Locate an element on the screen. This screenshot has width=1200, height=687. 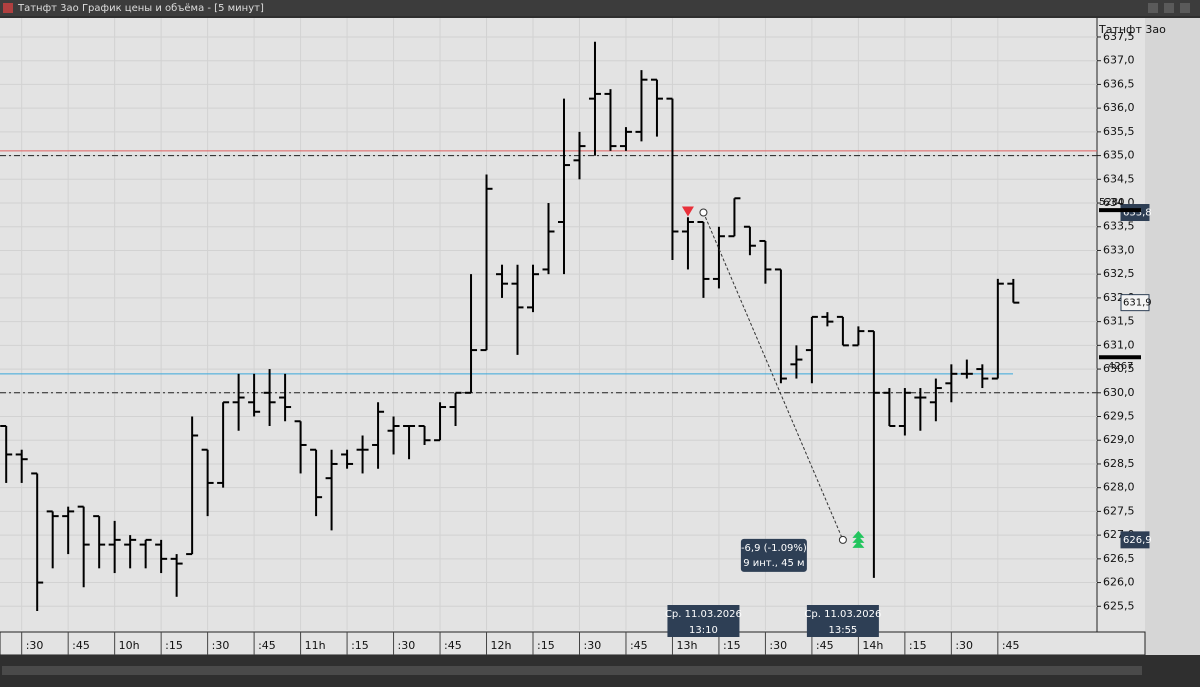
y-tick-label: 628,0 is located at coordinates (1119, 487).